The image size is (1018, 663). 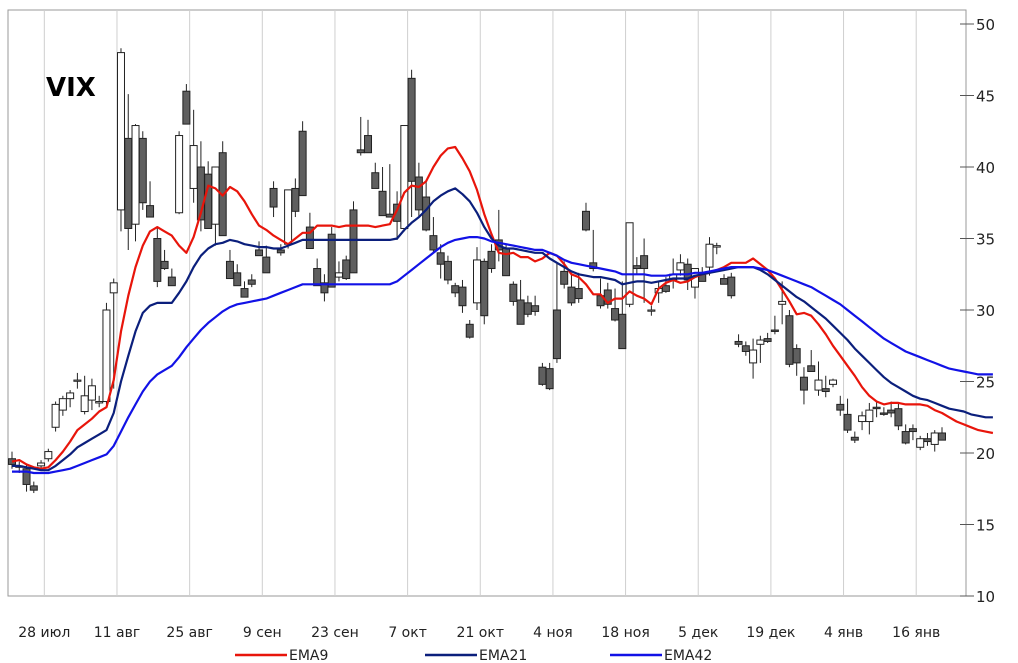 I want to click on chart-title: VIX, so click(x=71, y=88).